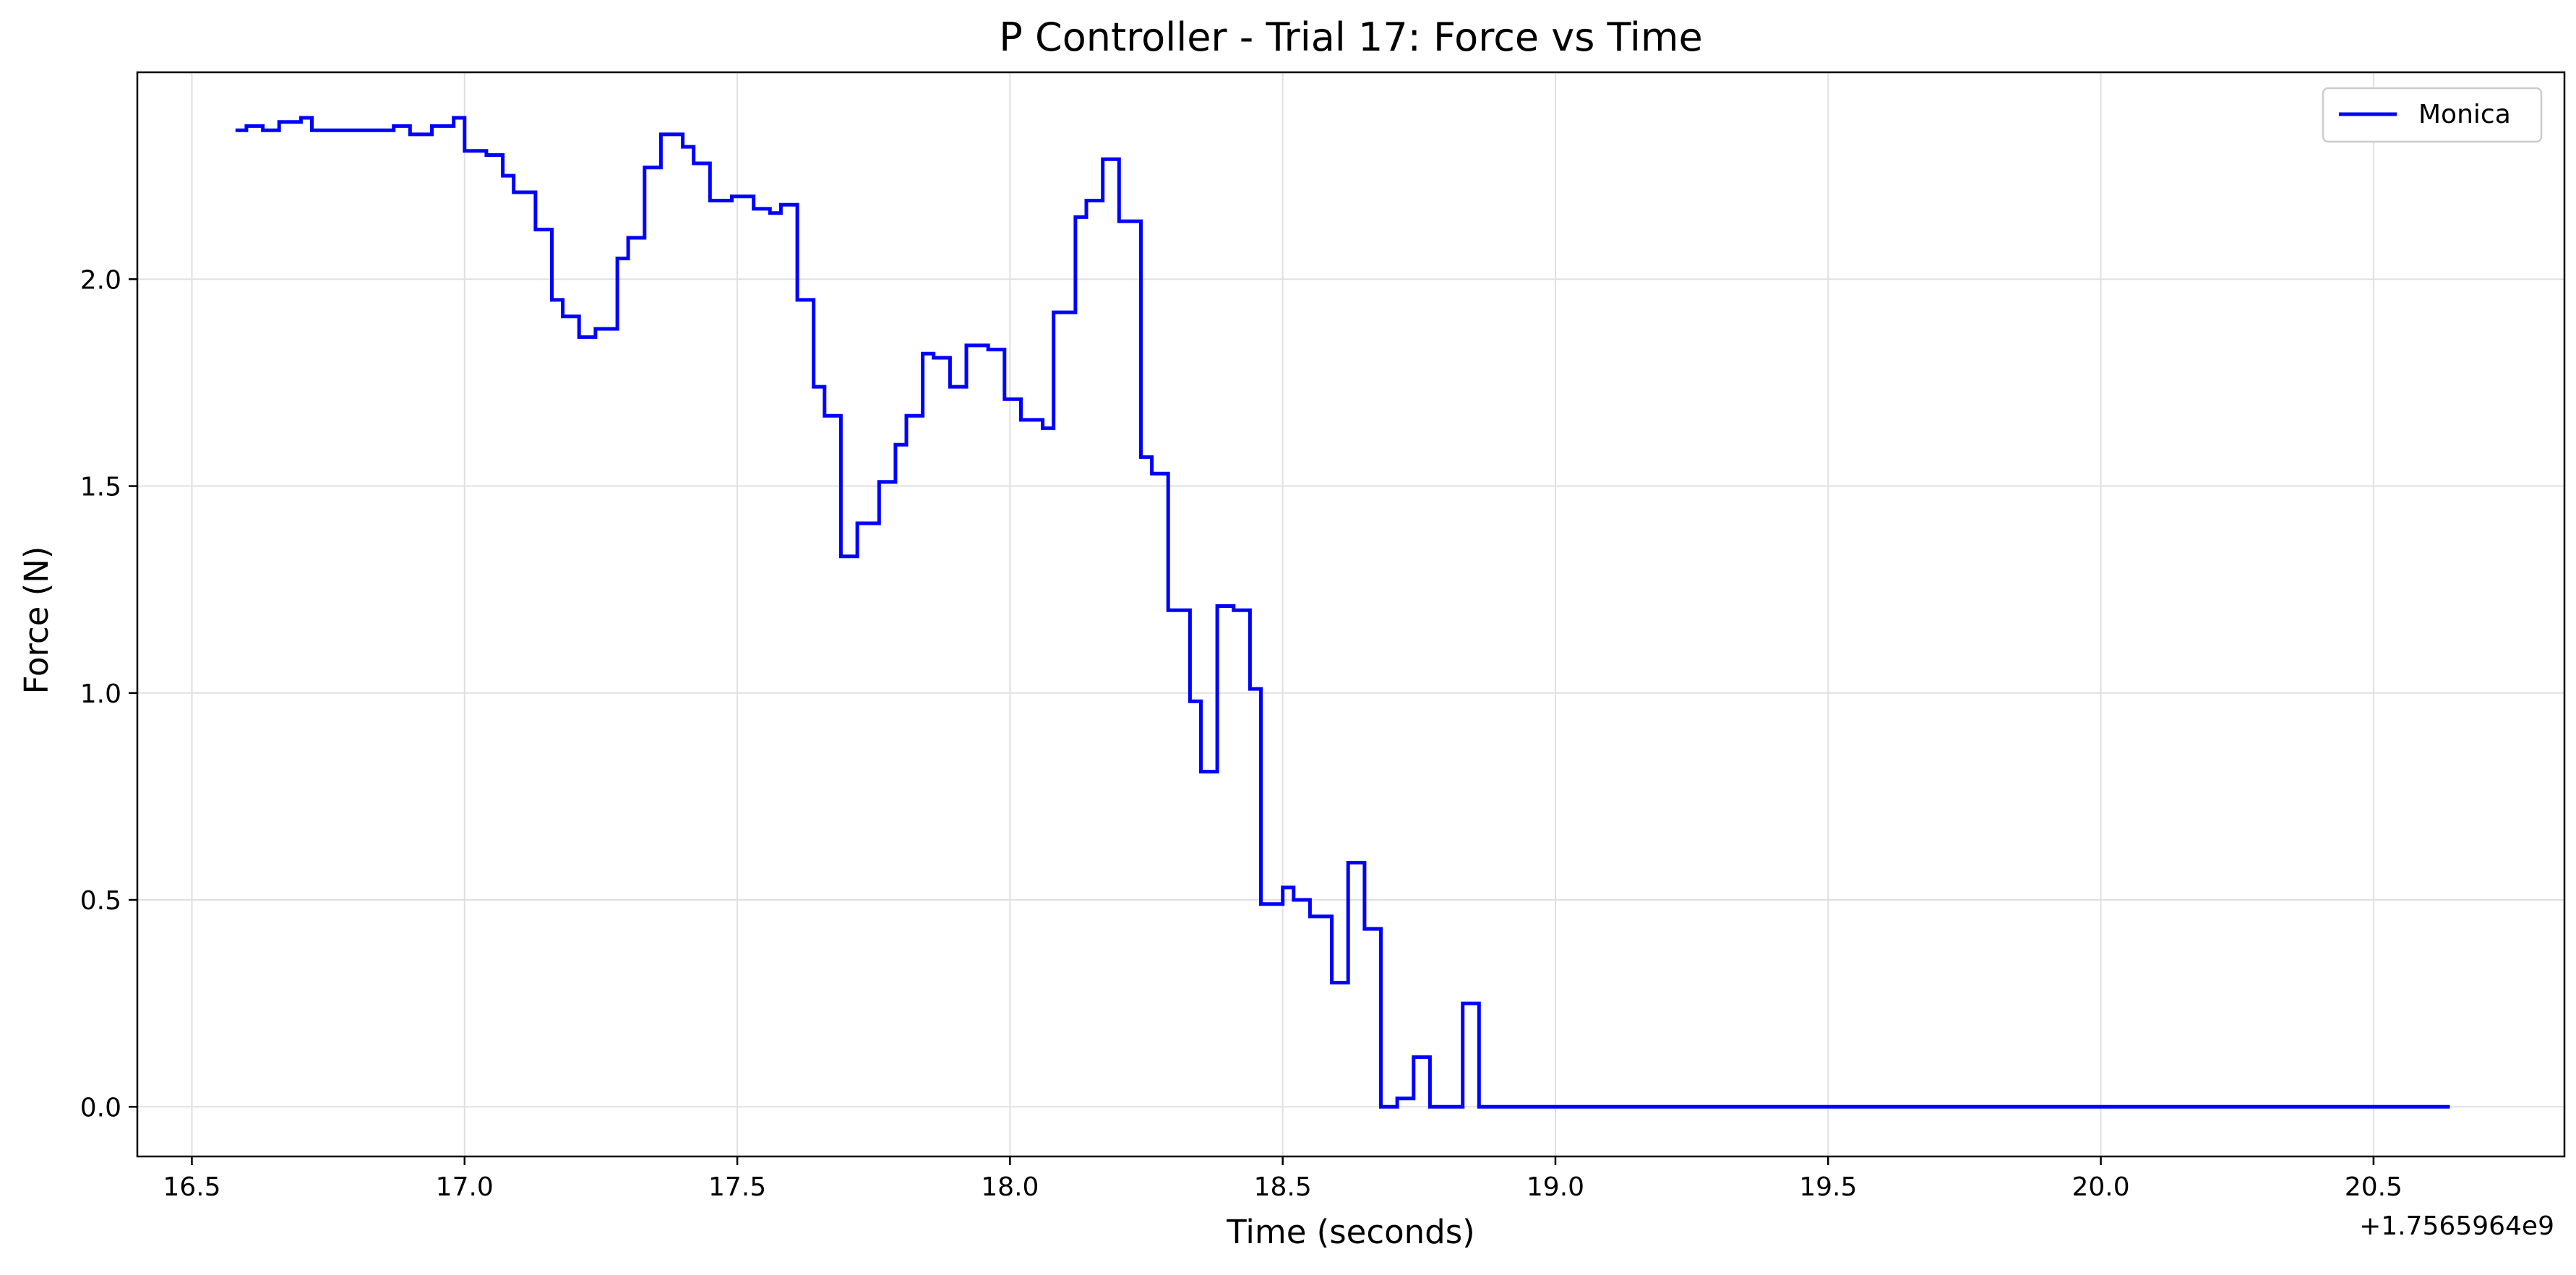 This screenshot has width=2576, height=1275. What do you see at coordinates (1350, 1232) in the screenshot?
I see `x-axis-label: Time (seconds)` at bounding box center [1350, 1232].